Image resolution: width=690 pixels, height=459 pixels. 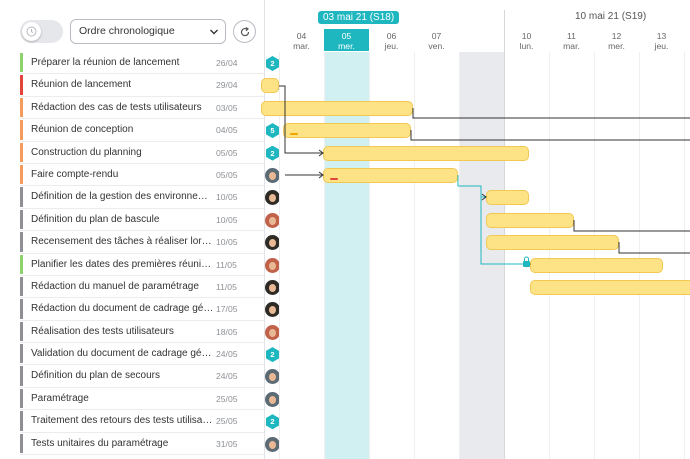 I want to click on timeline-toggle, so click(x=41, y=31).